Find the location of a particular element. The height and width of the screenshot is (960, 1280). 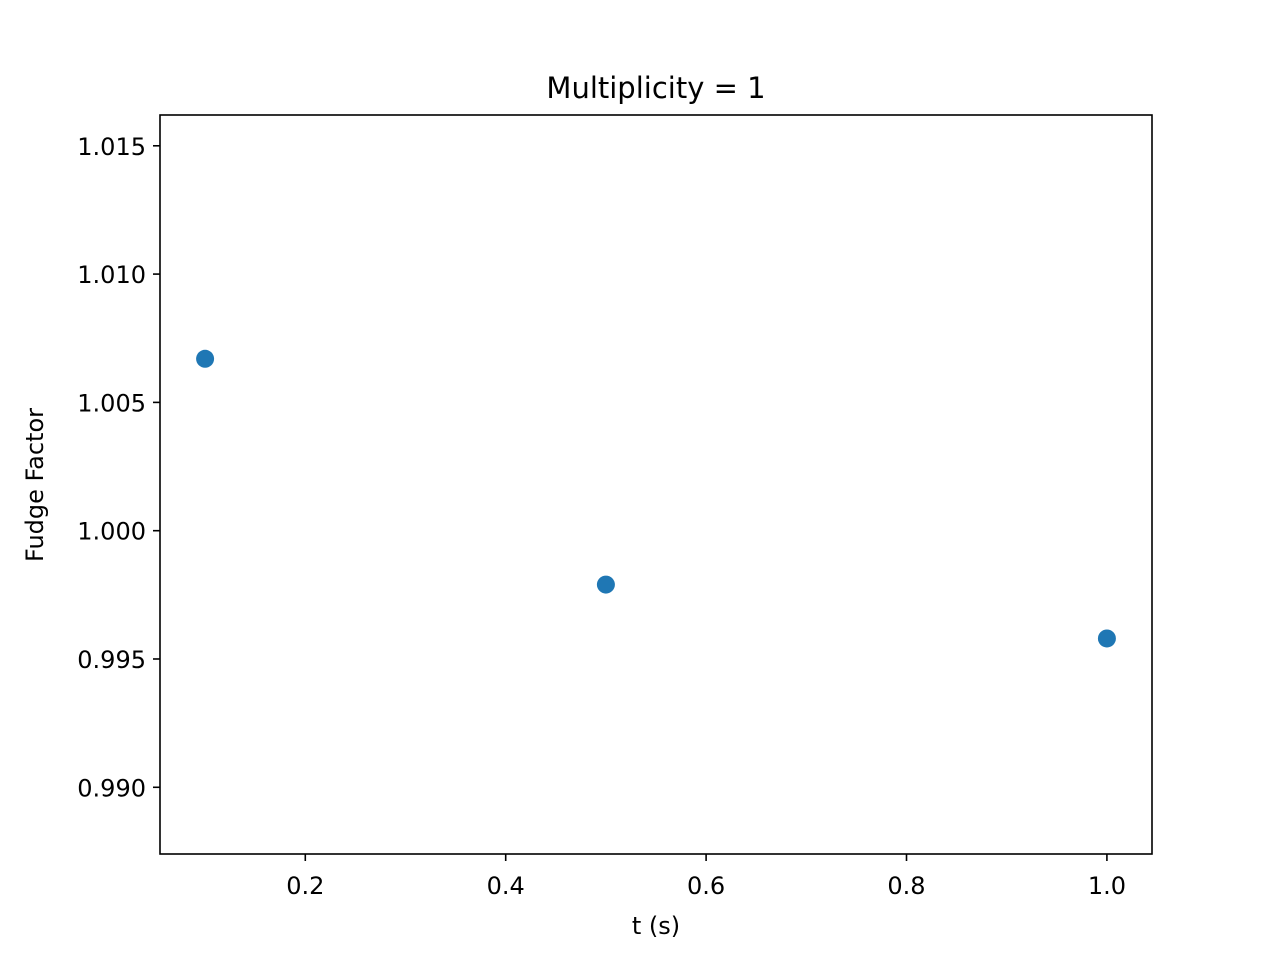

y-tick-label: 1.000 is located at coordinates (111, 532).